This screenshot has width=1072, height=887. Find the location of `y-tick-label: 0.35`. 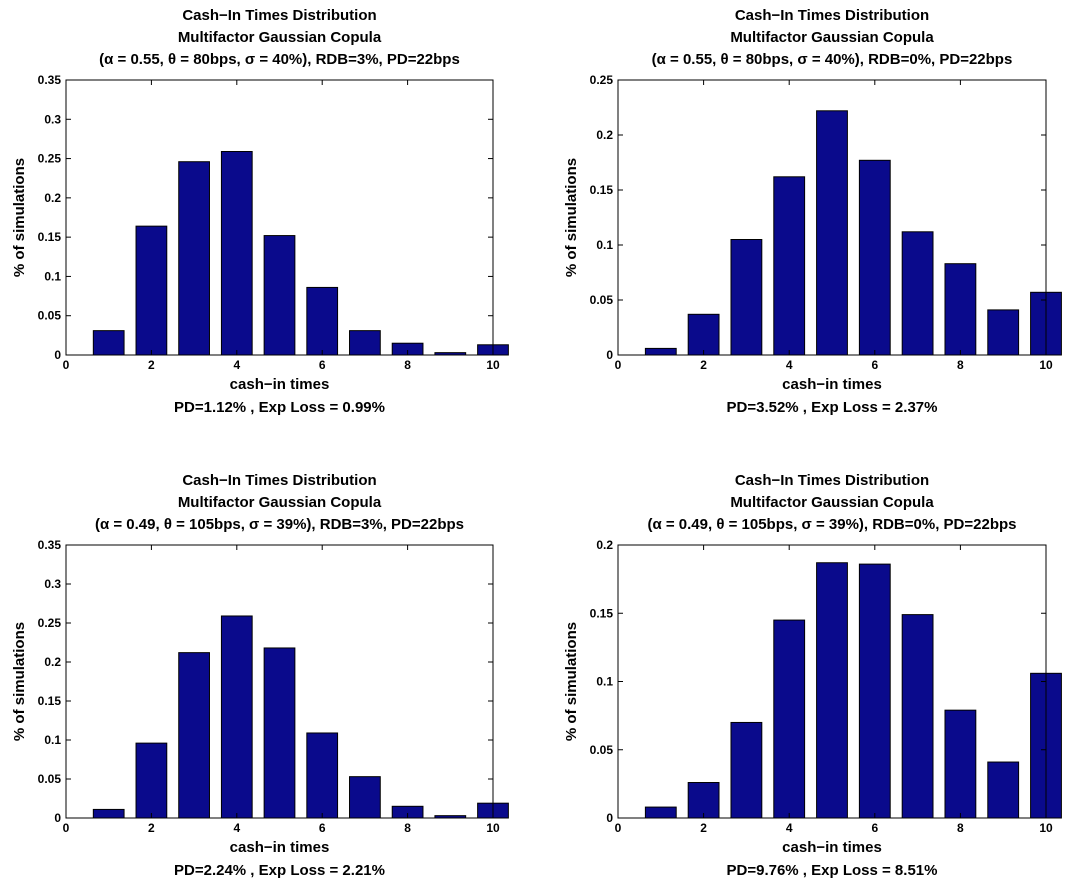

y-tick-label: 0.35 is located at coordinates (50, 80).